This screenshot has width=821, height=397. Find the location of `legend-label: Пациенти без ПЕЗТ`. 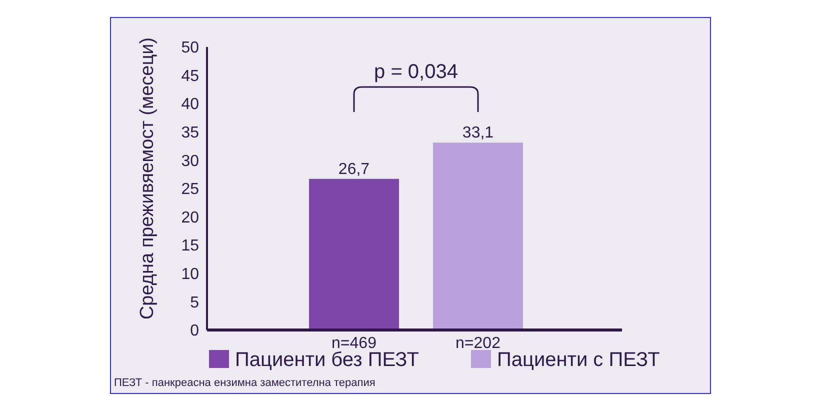

legend-label: Пациенти без ПЕЗТ is located at coordinates (327, 360).